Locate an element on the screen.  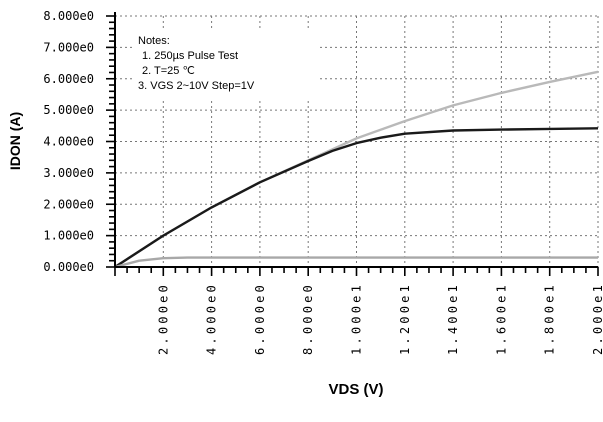
y-axis-label: IDON (A) is located at coordinates (15, 141).